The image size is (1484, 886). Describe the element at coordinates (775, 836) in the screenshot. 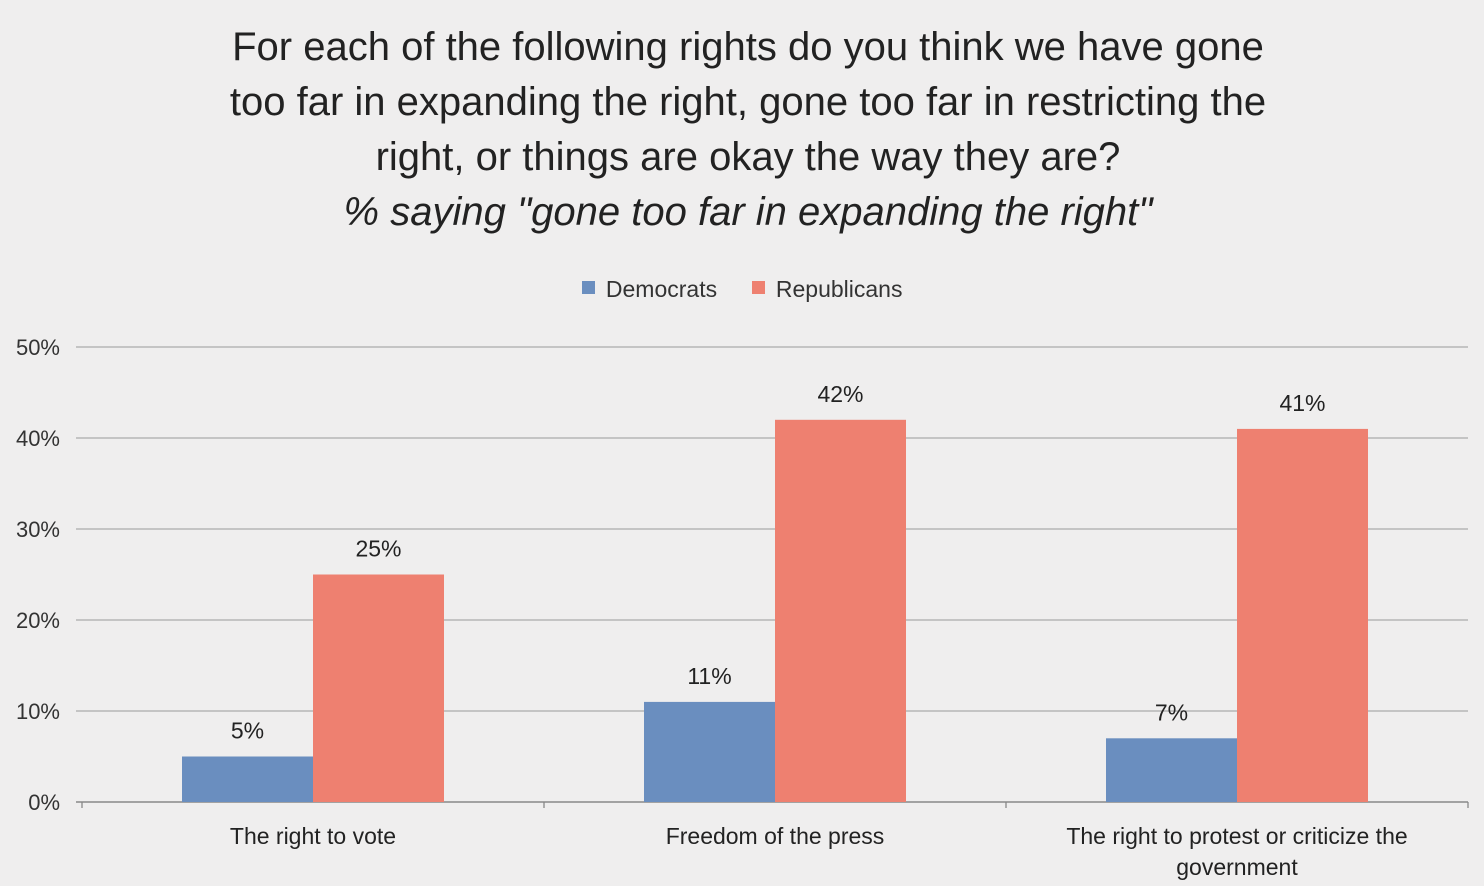

I see `x-category-label: Freedom of the press` at that location.